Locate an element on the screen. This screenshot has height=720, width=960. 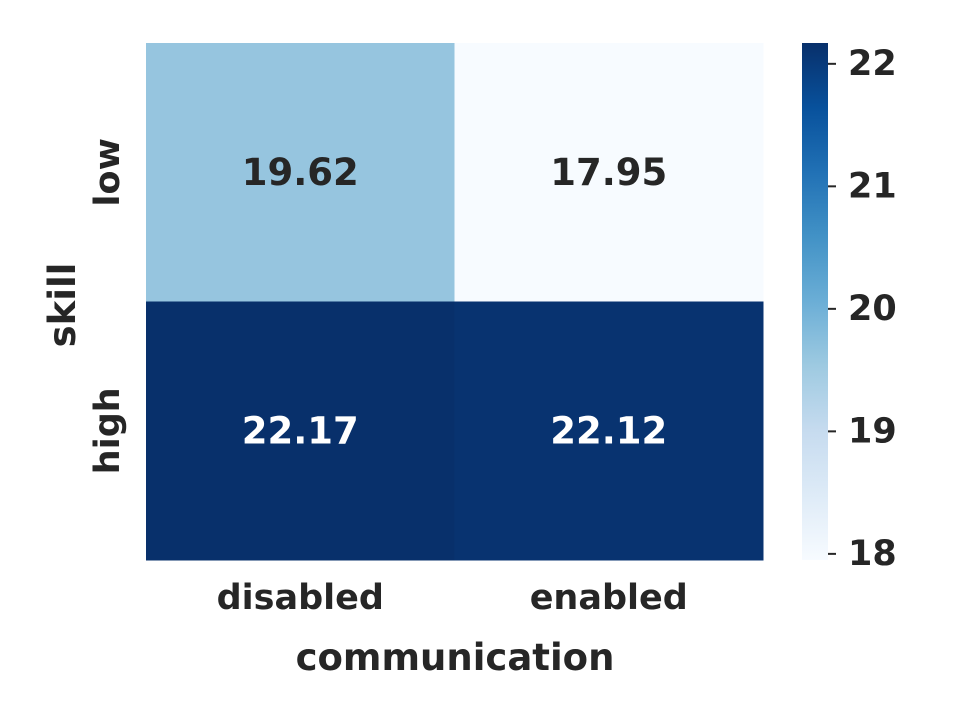
heatmap-cell-high-enabled is located at coordinates (609, 431).